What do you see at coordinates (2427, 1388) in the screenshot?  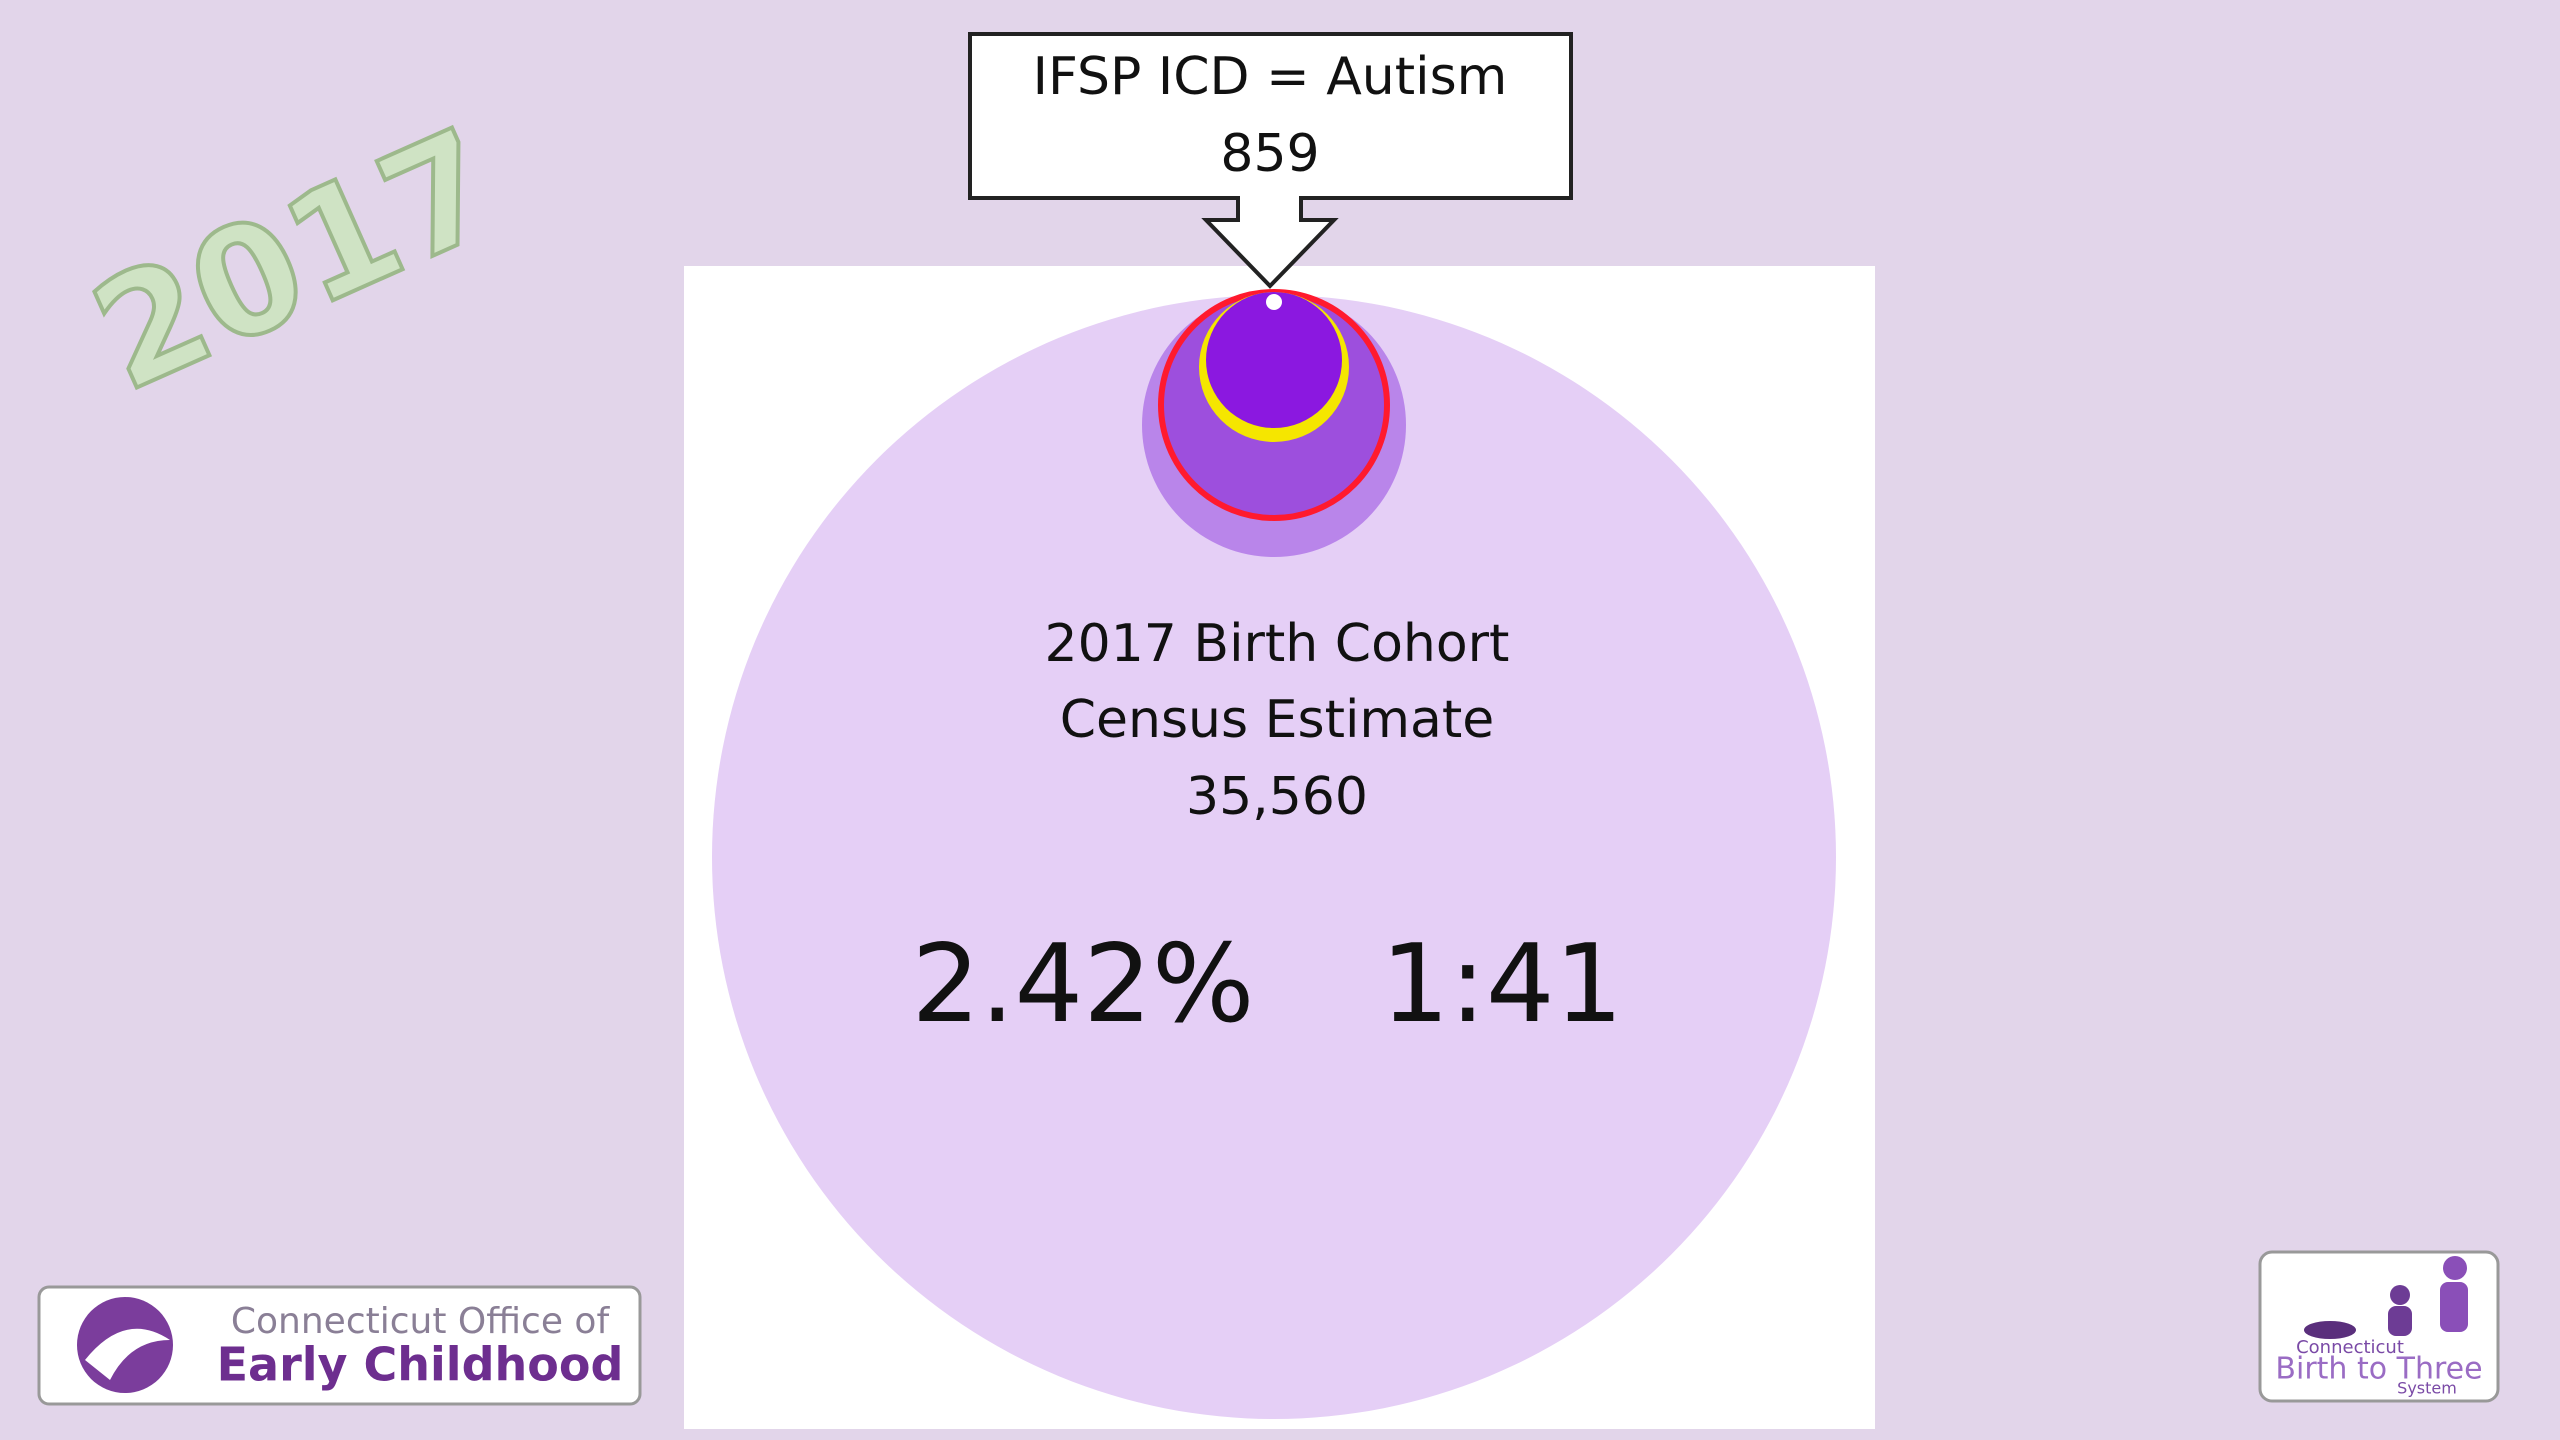 I see `logo-text: System` at bounding box center [2427, 1388].